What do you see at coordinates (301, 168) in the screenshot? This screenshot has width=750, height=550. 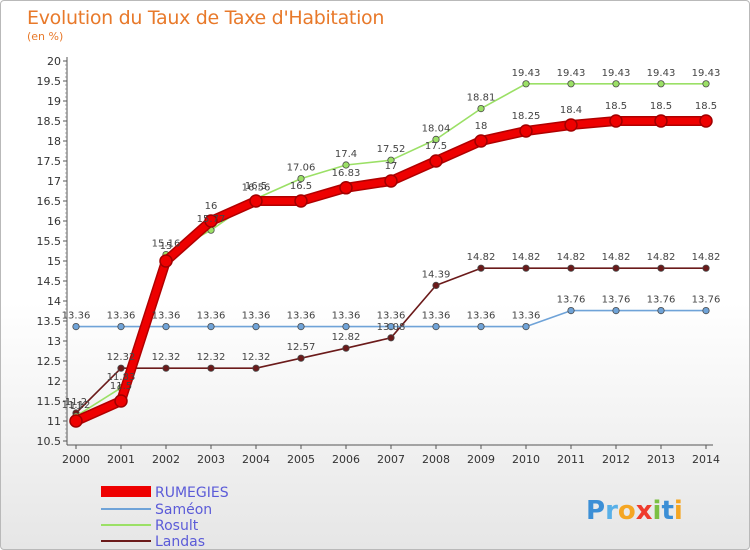 I see `data-label: 17.06` at bounding box center [301, 168].